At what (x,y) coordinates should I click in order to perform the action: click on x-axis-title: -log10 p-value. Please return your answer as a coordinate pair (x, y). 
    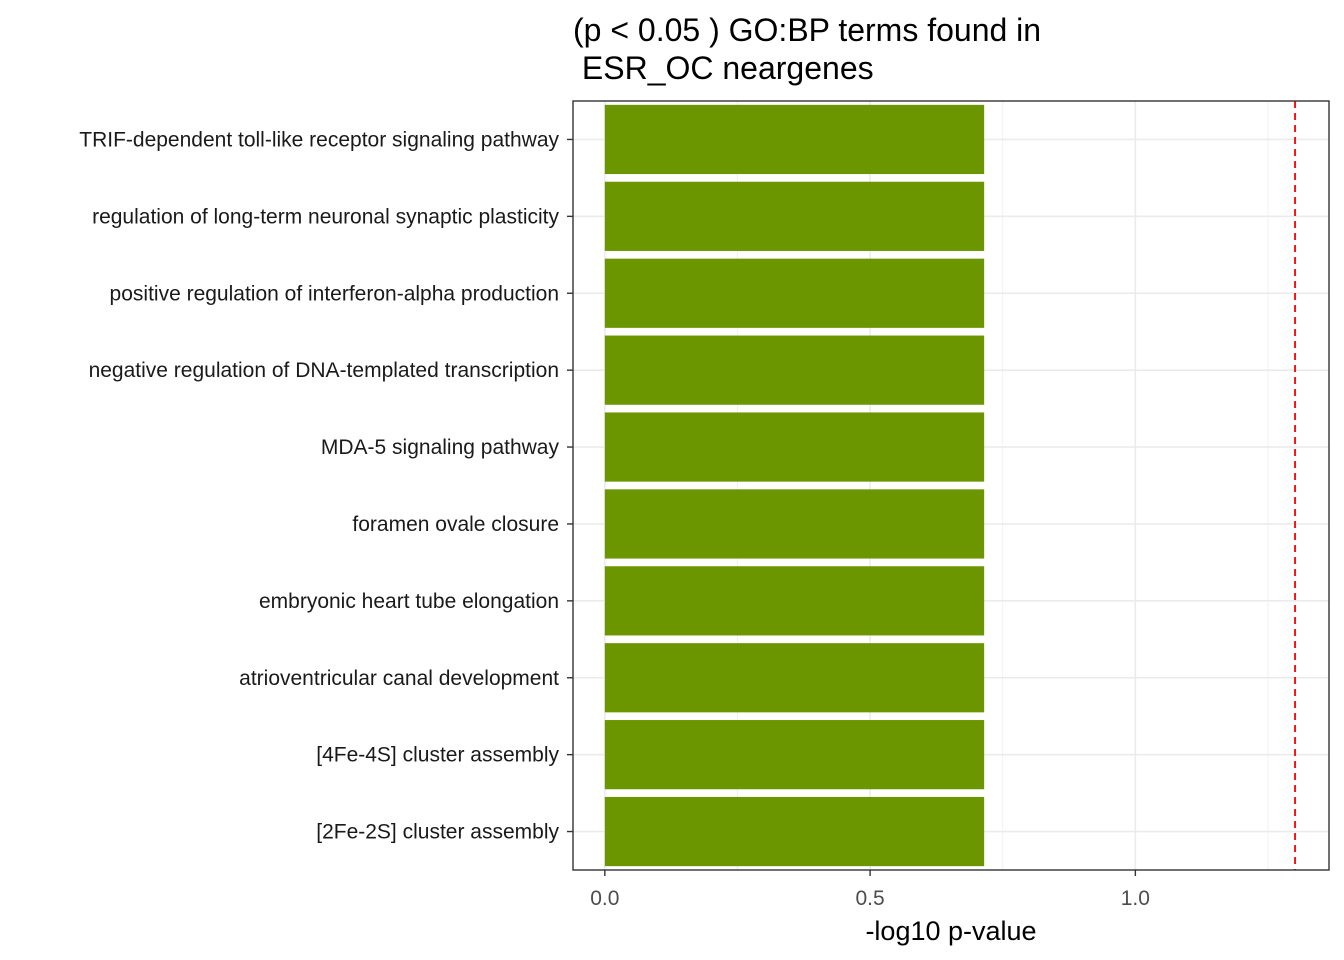
    Looking at the image, I should click on (950, 931).